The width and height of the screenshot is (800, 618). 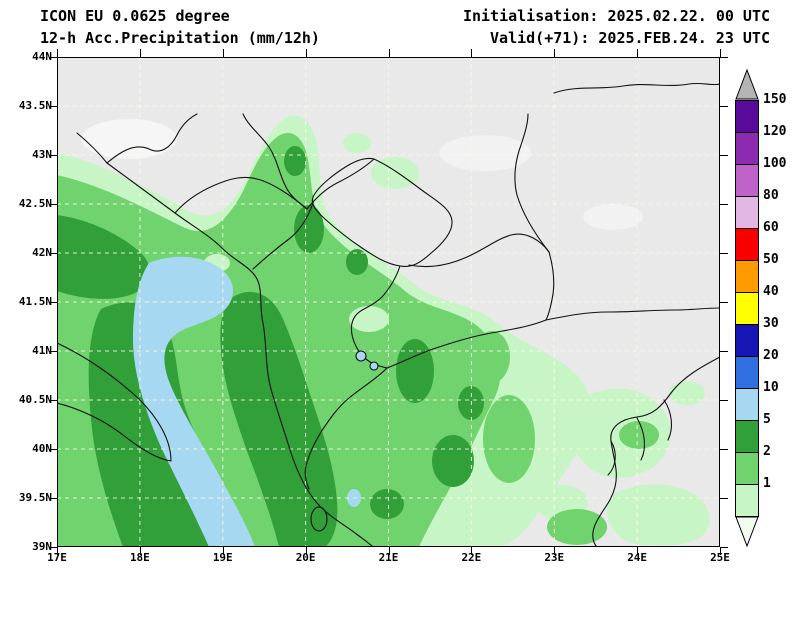 I want to click on legend-label: 50, so click(x=771, y=259).